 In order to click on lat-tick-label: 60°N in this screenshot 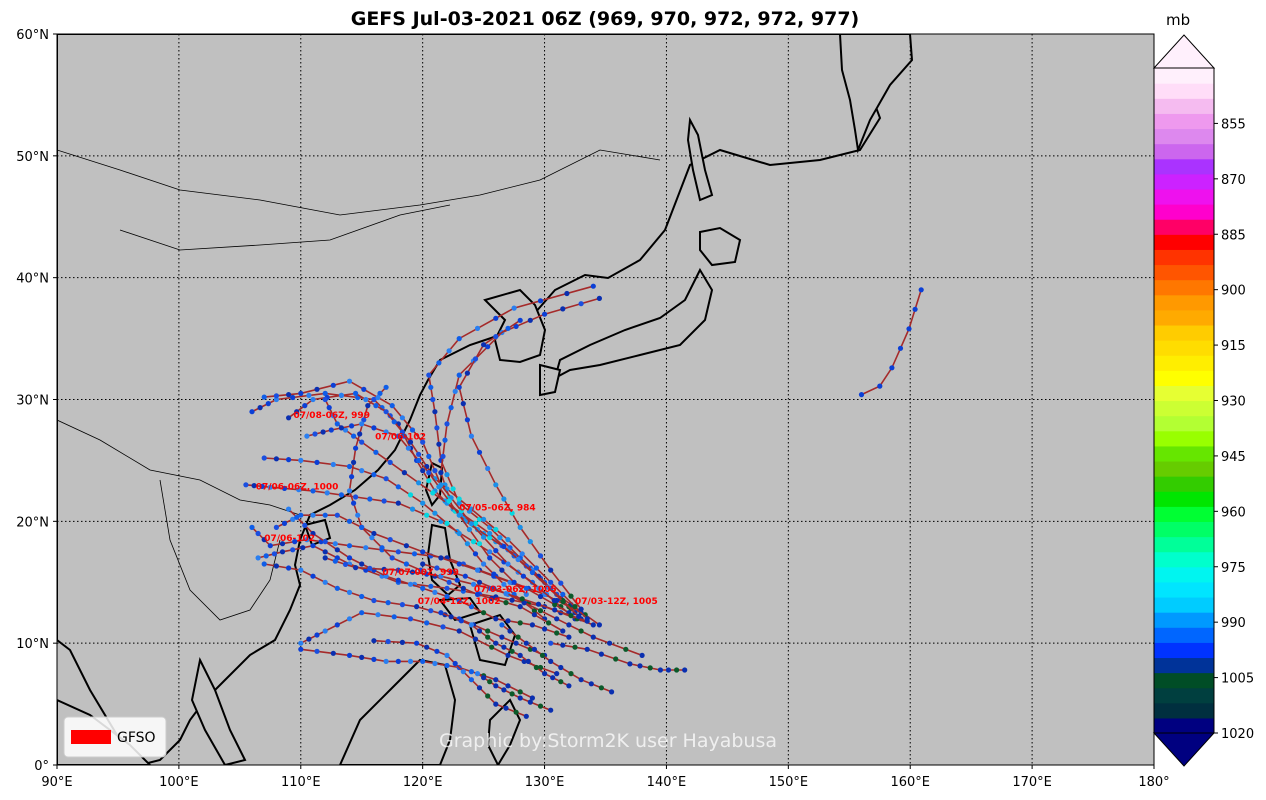, I will do `click(32, 35)`.